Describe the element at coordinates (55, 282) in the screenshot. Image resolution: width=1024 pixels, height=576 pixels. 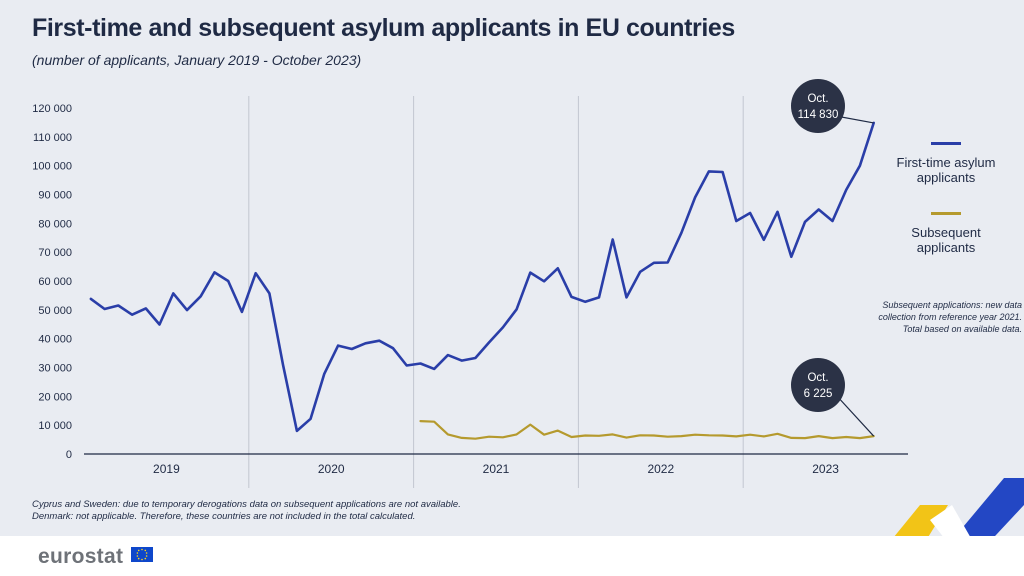
I see `y-tick-label: 60 000` at that location.